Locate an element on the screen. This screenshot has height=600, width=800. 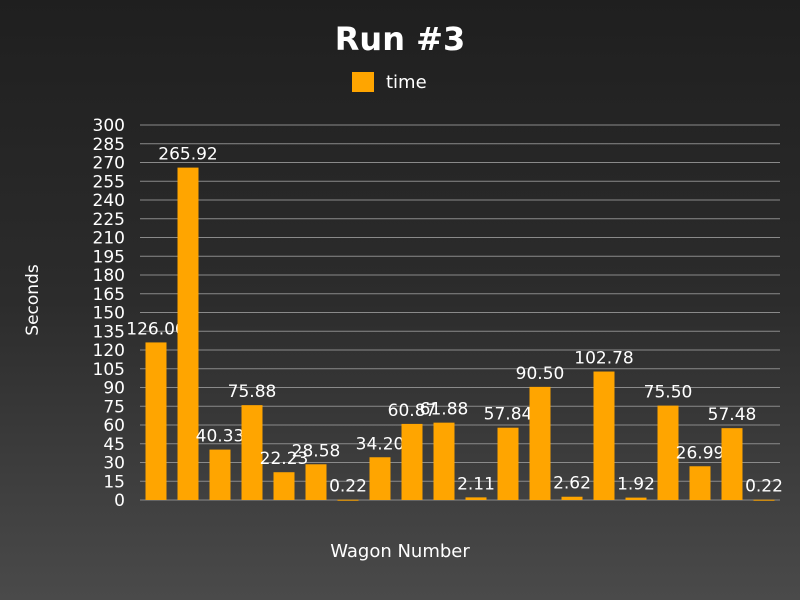
bar-value-label: 2.11 is located at coordinates (476, 484).